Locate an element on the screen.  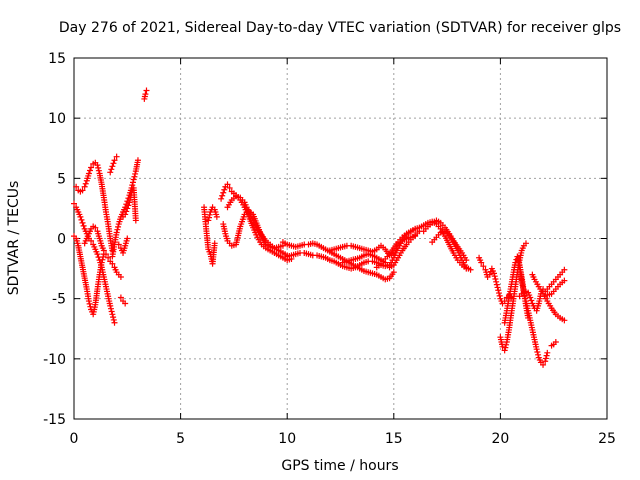
y-tick-label: 5 is located at coordinates (61, 179).